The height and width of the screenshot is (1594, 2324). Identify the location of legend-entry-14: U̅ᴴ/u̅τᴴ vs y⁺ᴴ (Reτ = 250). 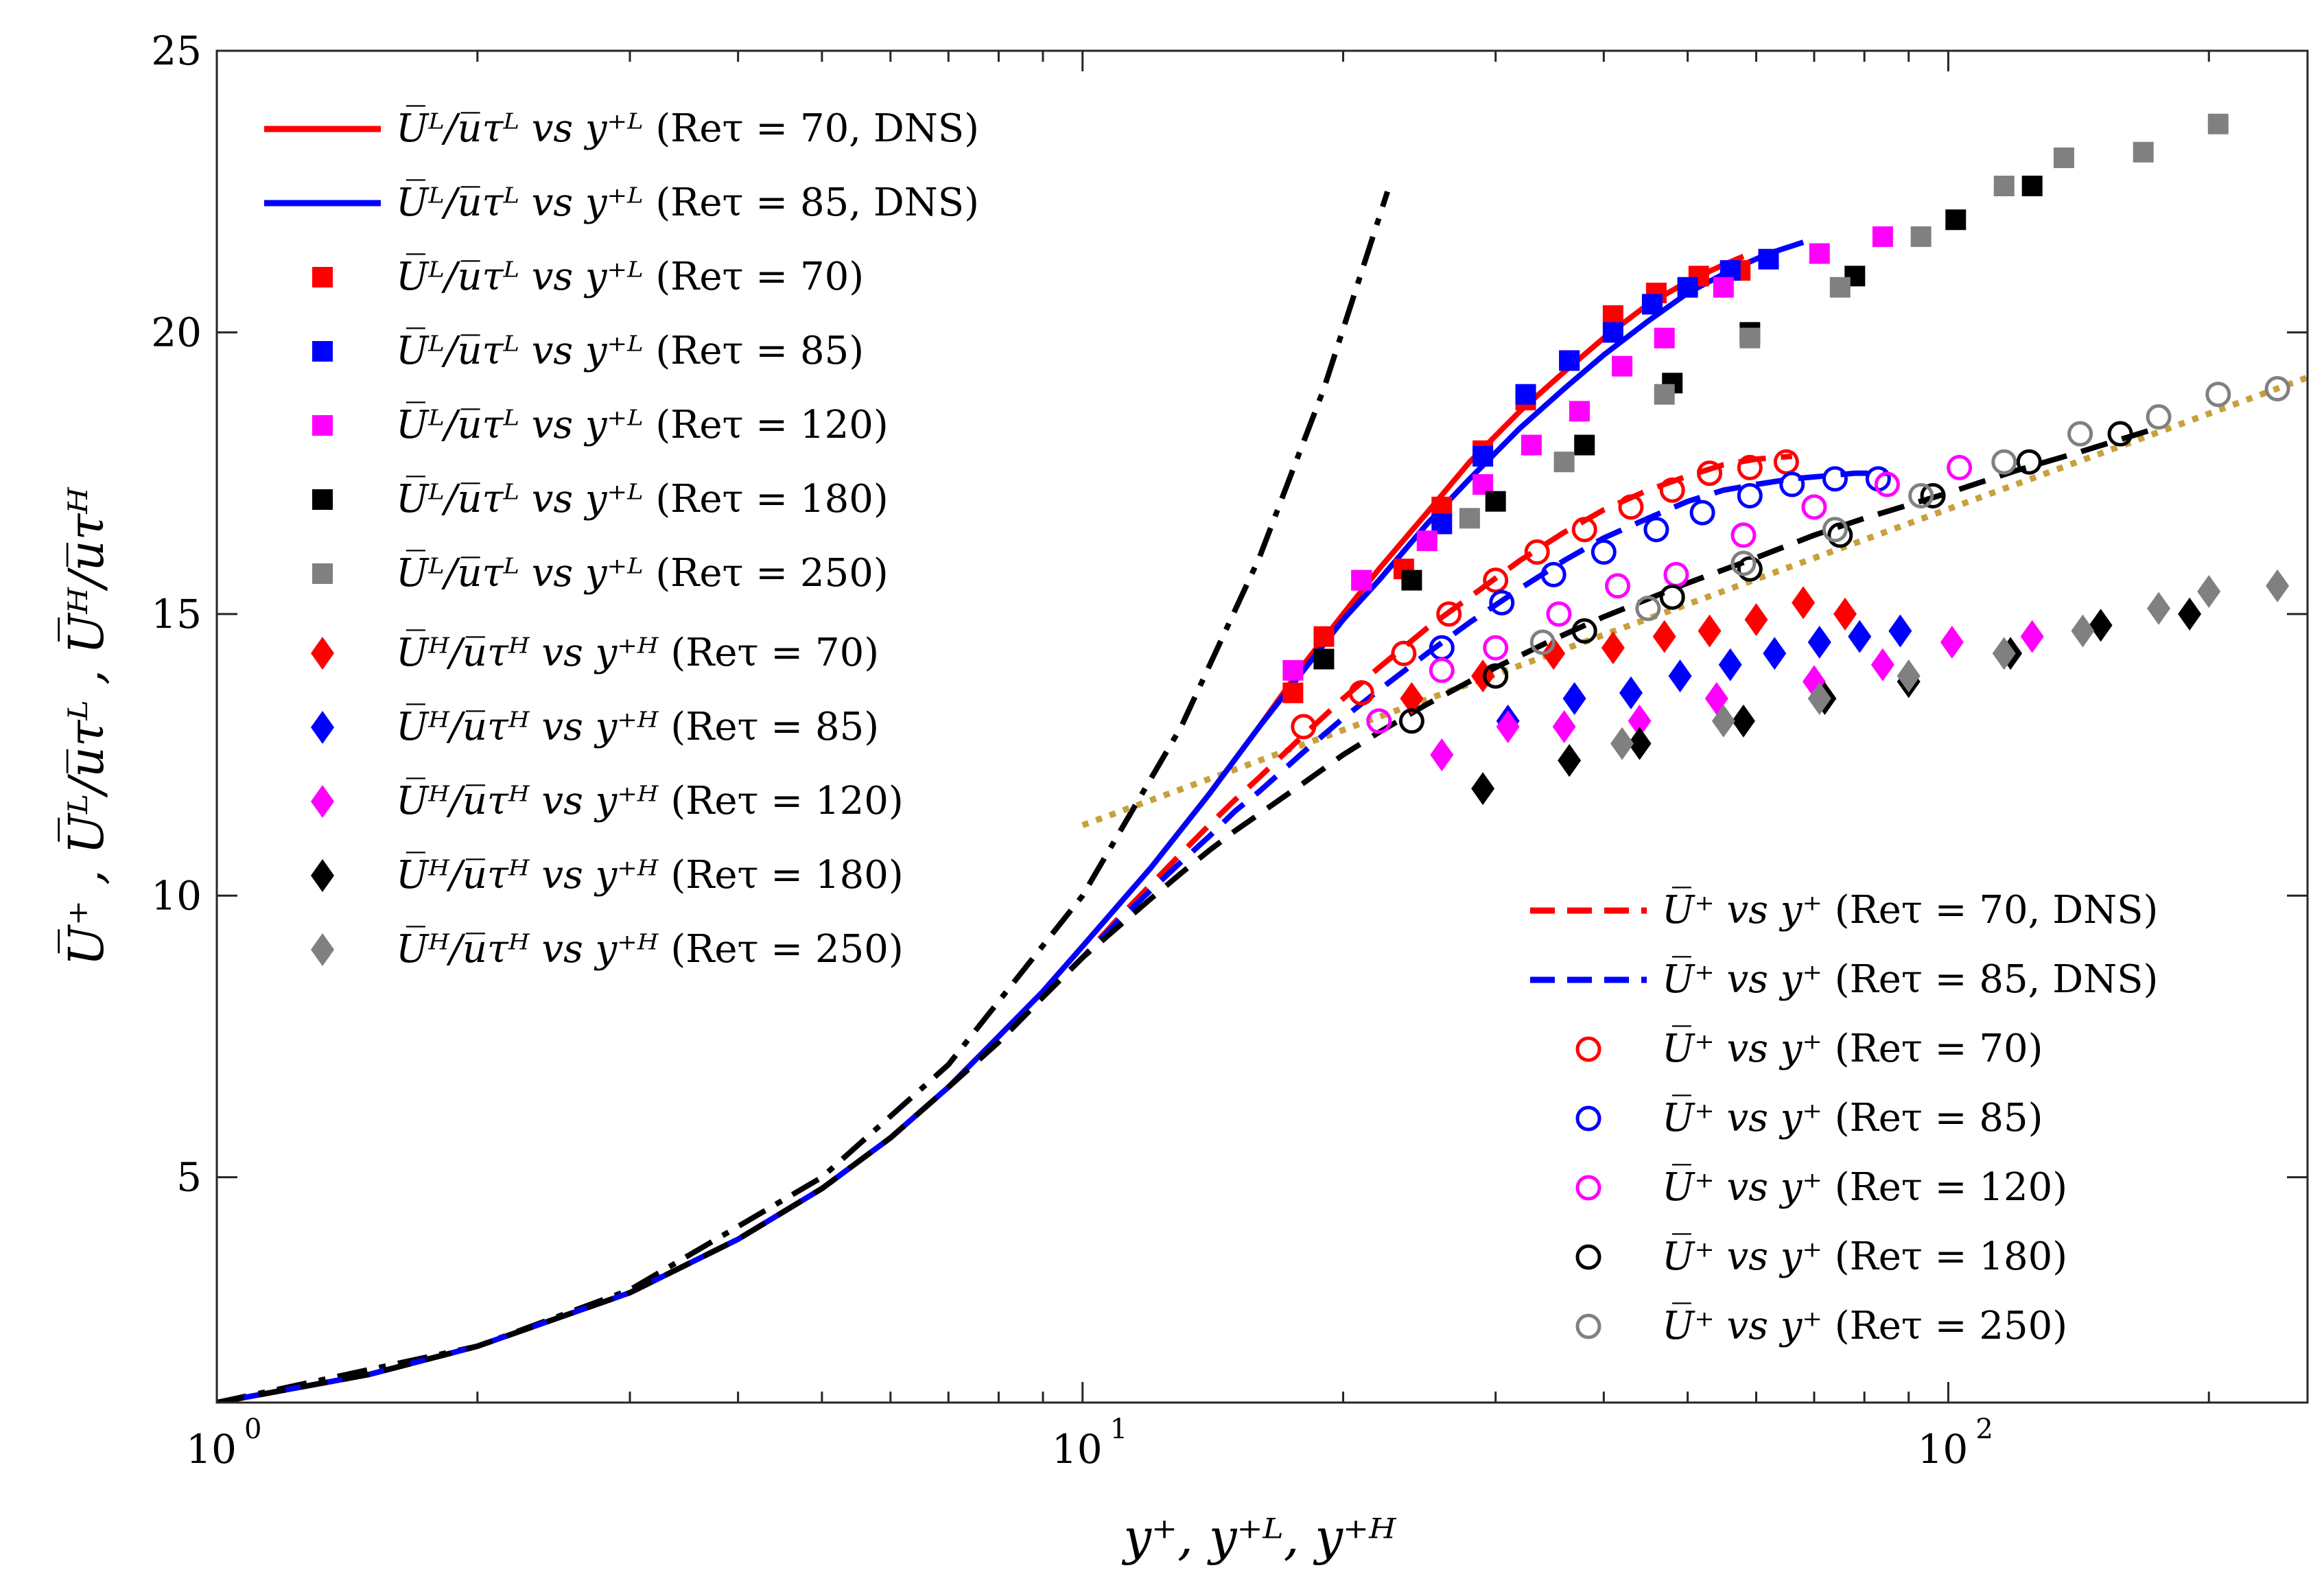
(607, 949).